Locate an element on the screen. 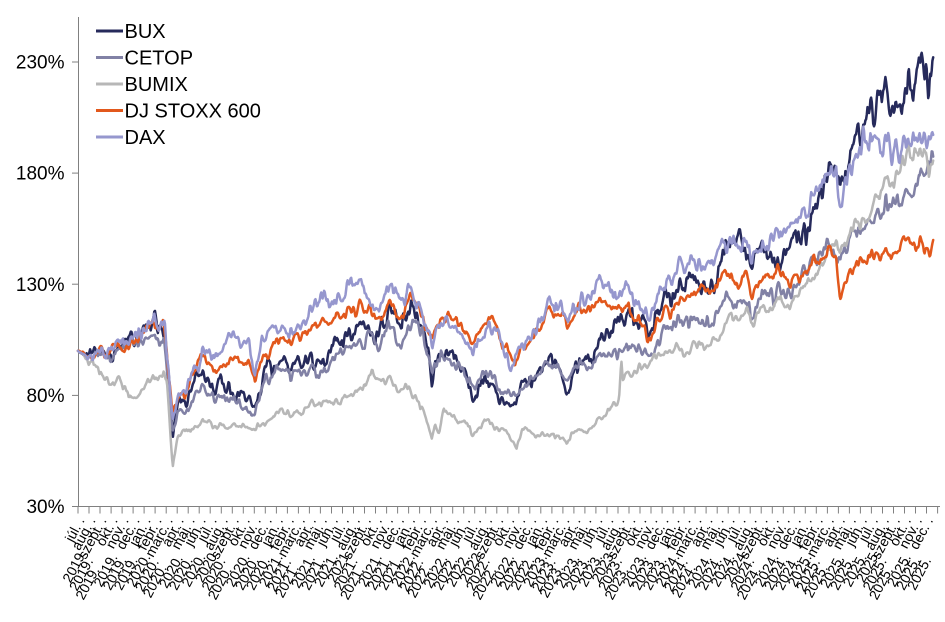  svg-text: BUX is located at coordinates (145, 32).